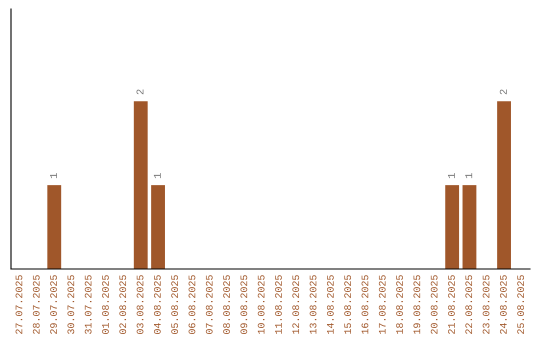 The image size is (540, 340). I want to click on x-tick-label: 17.08.2025, so click(382, 304).